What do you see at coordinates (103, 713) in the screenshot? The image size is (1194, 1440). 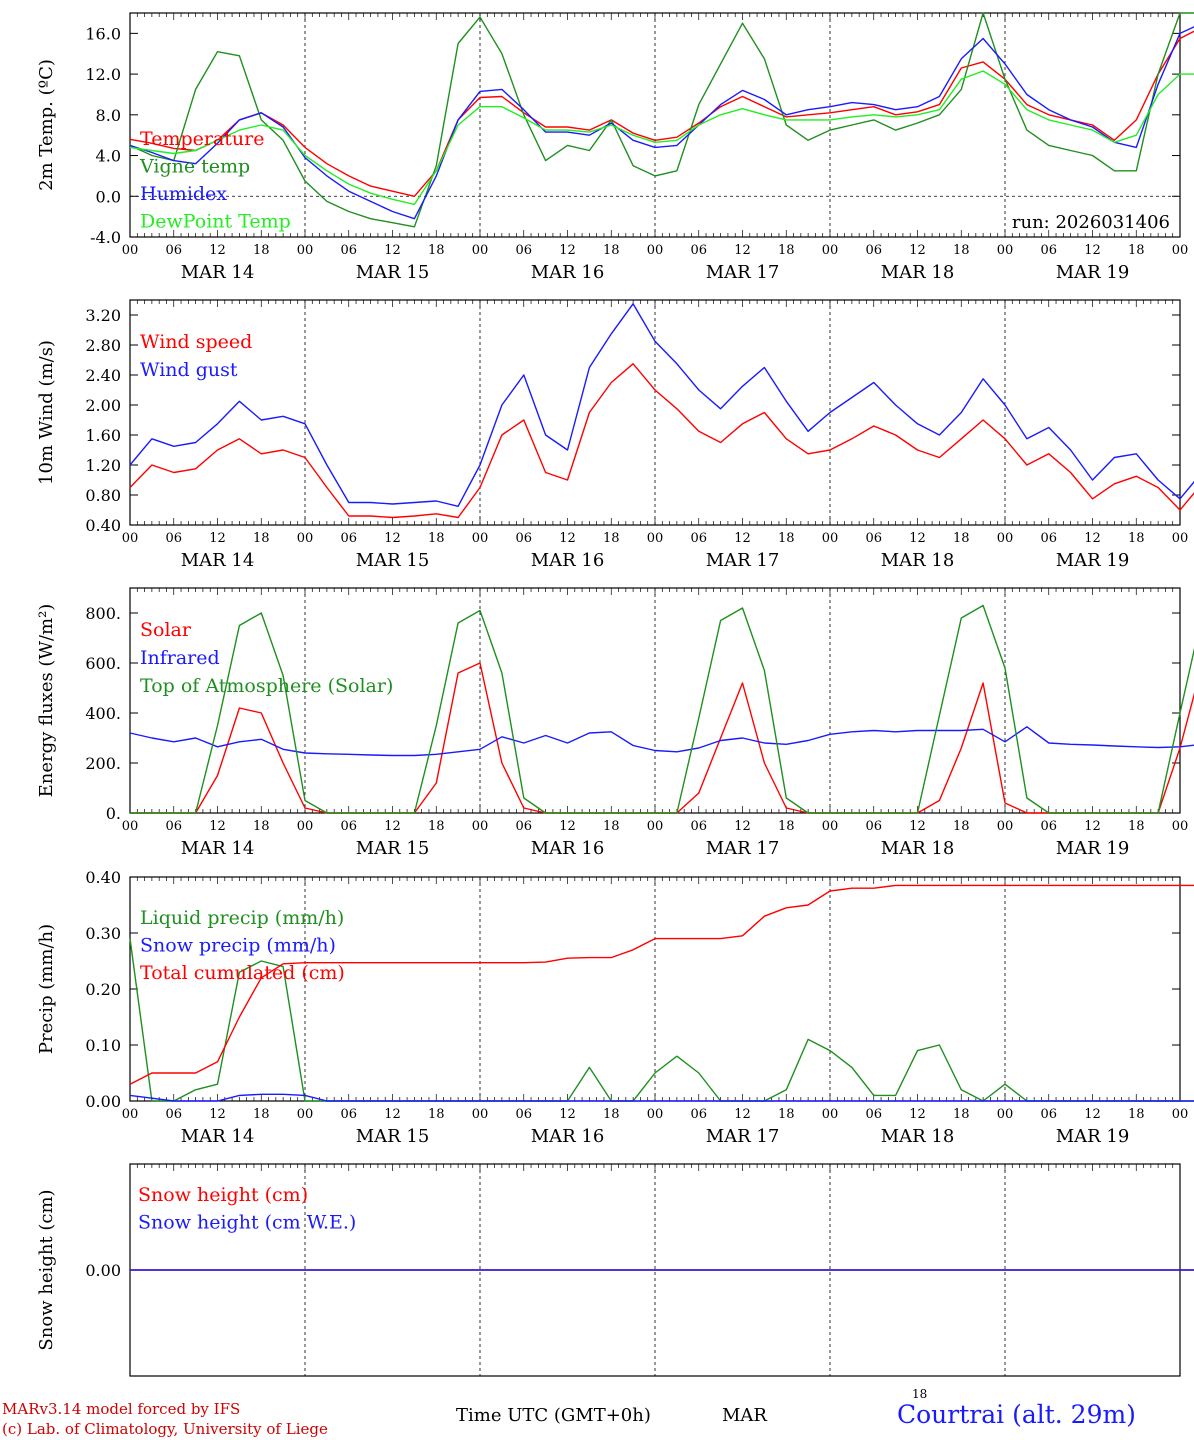 I see `y-tick-label: 400.` at bounding box center [103, 713].